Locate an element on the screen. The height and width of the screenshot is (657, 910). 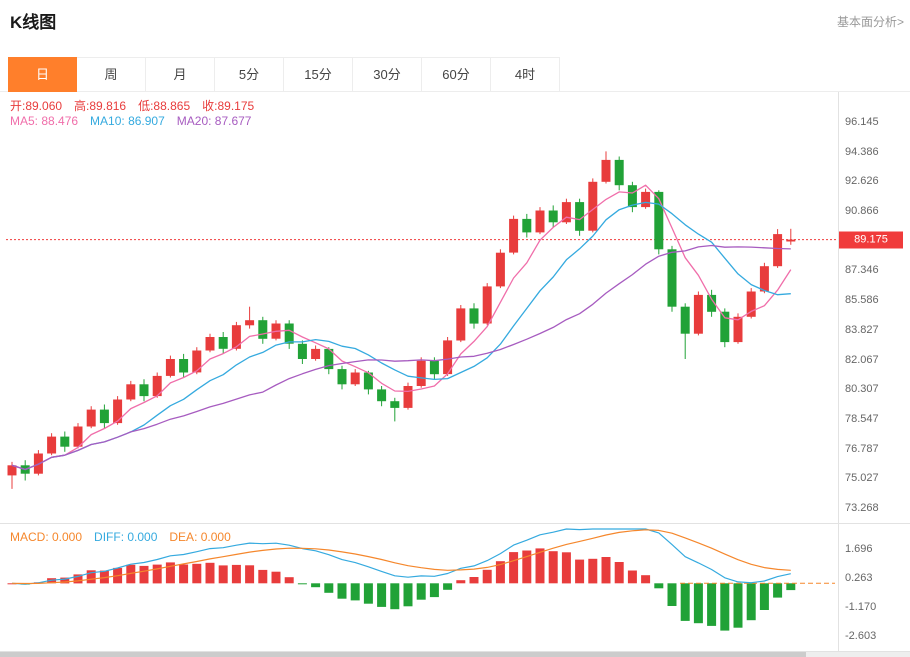
timeframe-tab-bar: 日周月 5分 15分 30分 60分 4时 is located at coordinates (455, 74).